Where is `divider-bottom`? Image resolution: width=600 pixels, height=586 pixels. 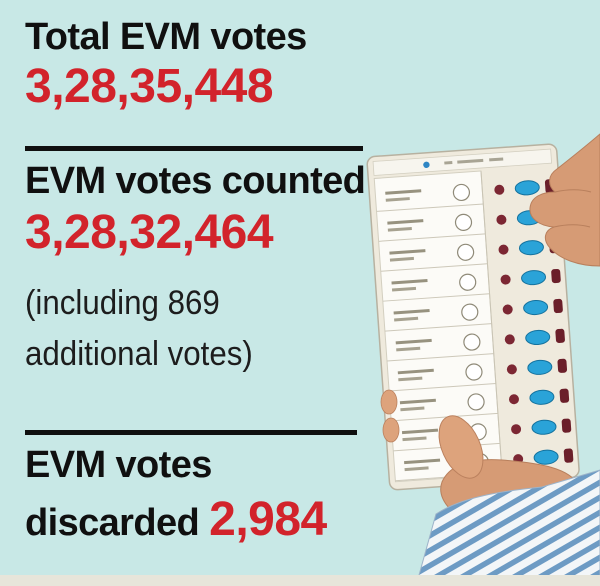
divider-bottom is located at coordinates (191, 432).